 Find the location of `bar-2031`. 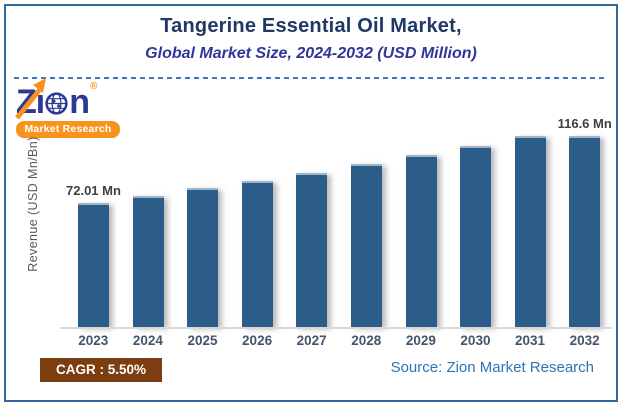

bar-2031 is located at coordinates (530, 231).